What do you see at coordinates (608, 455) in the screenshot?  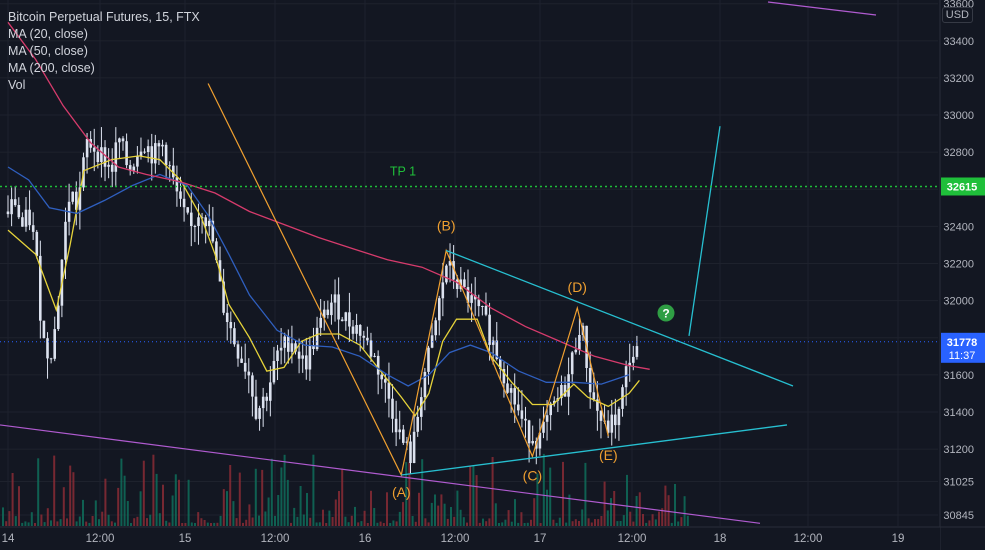 I see `wave-label-e: (E)` at bounding box center [608, 455].